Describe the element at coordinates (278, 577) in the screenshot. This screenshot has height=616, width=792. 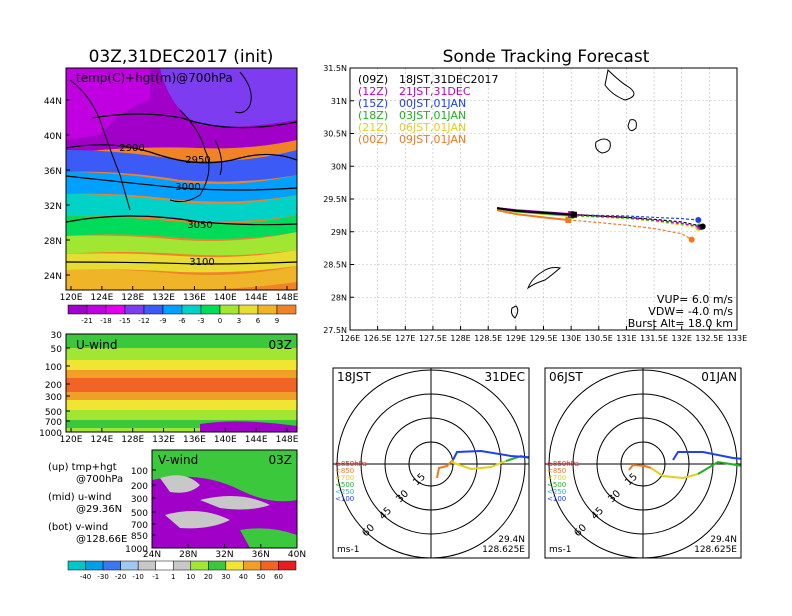
I see `colorbar-label: 60` at that location.